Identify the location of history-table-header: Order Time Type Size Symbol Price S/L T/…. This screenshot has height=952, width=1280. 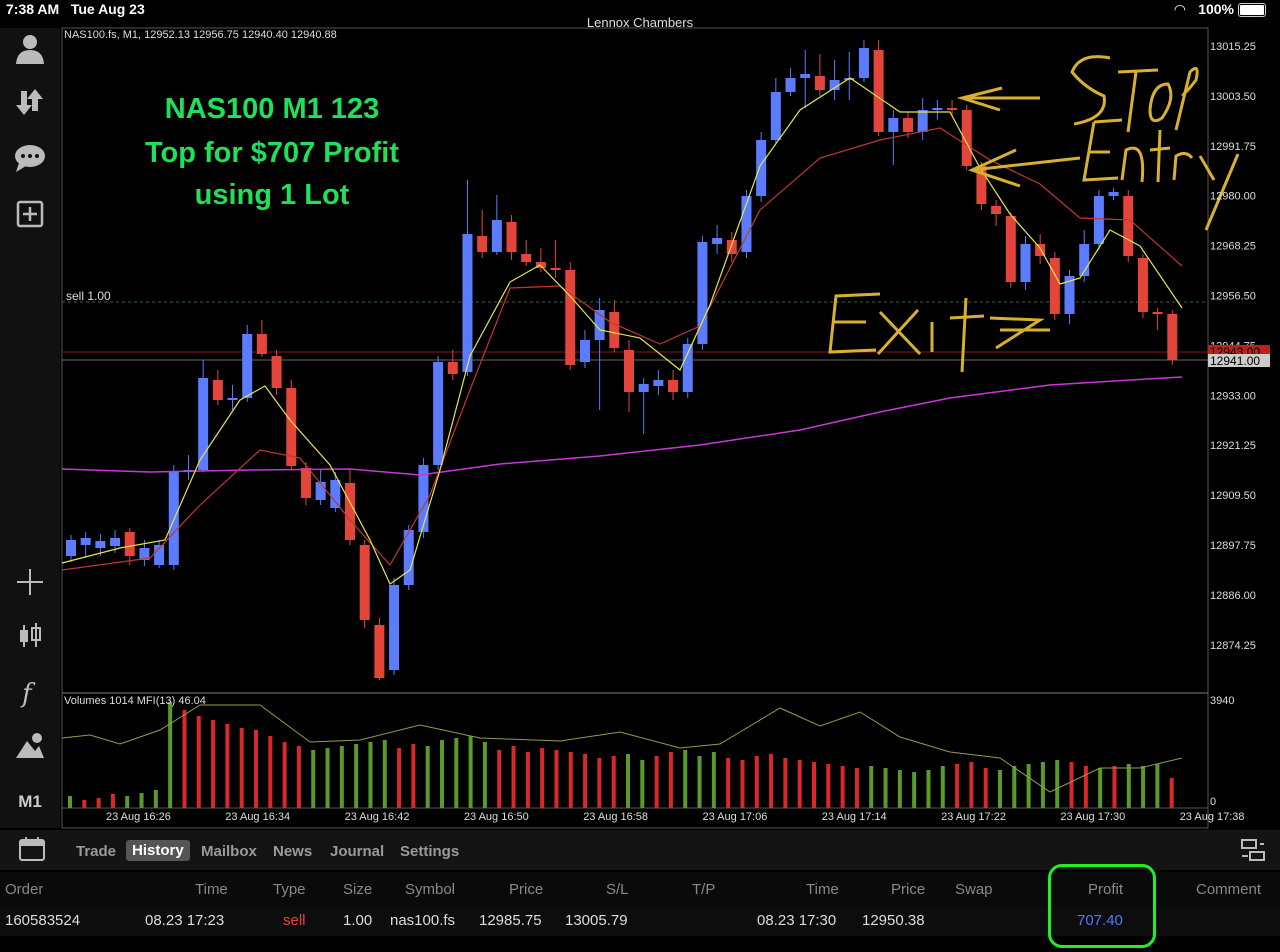
(640, 889).